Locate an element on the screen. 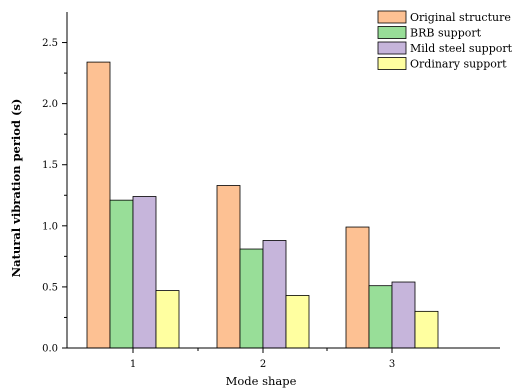 This screenshot has width=514, height=390. x-tick-label: 3 is located at coordinates (392, 364).